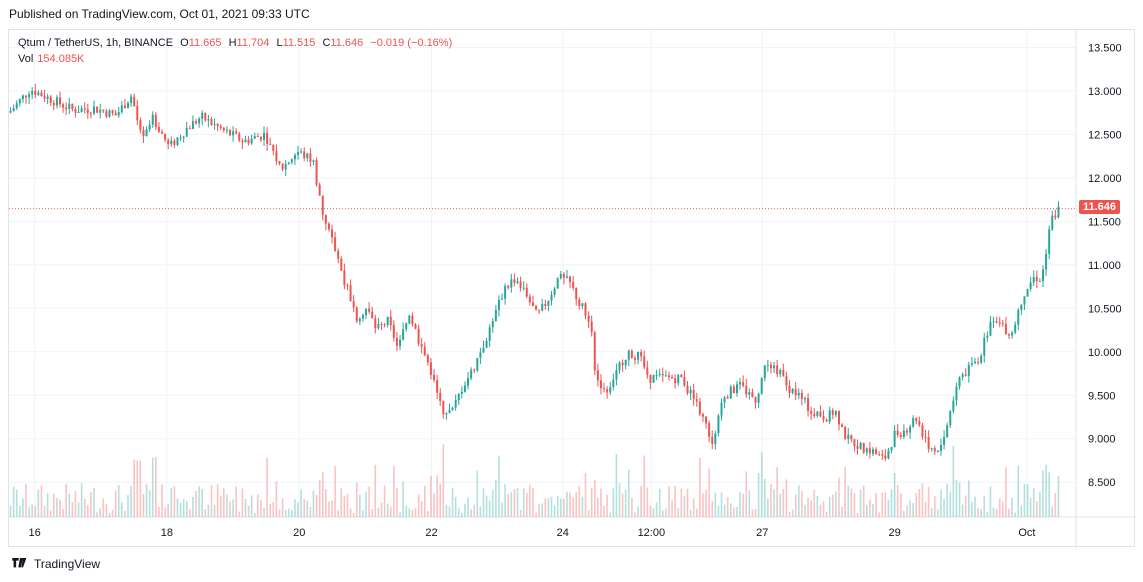 The height and width of the screenshot is (582, 1143). What do you see at coordinates (1105, 309) in the screenshot?
I see `y-tick-label: 10.500` at bounding box center [1105, 309].